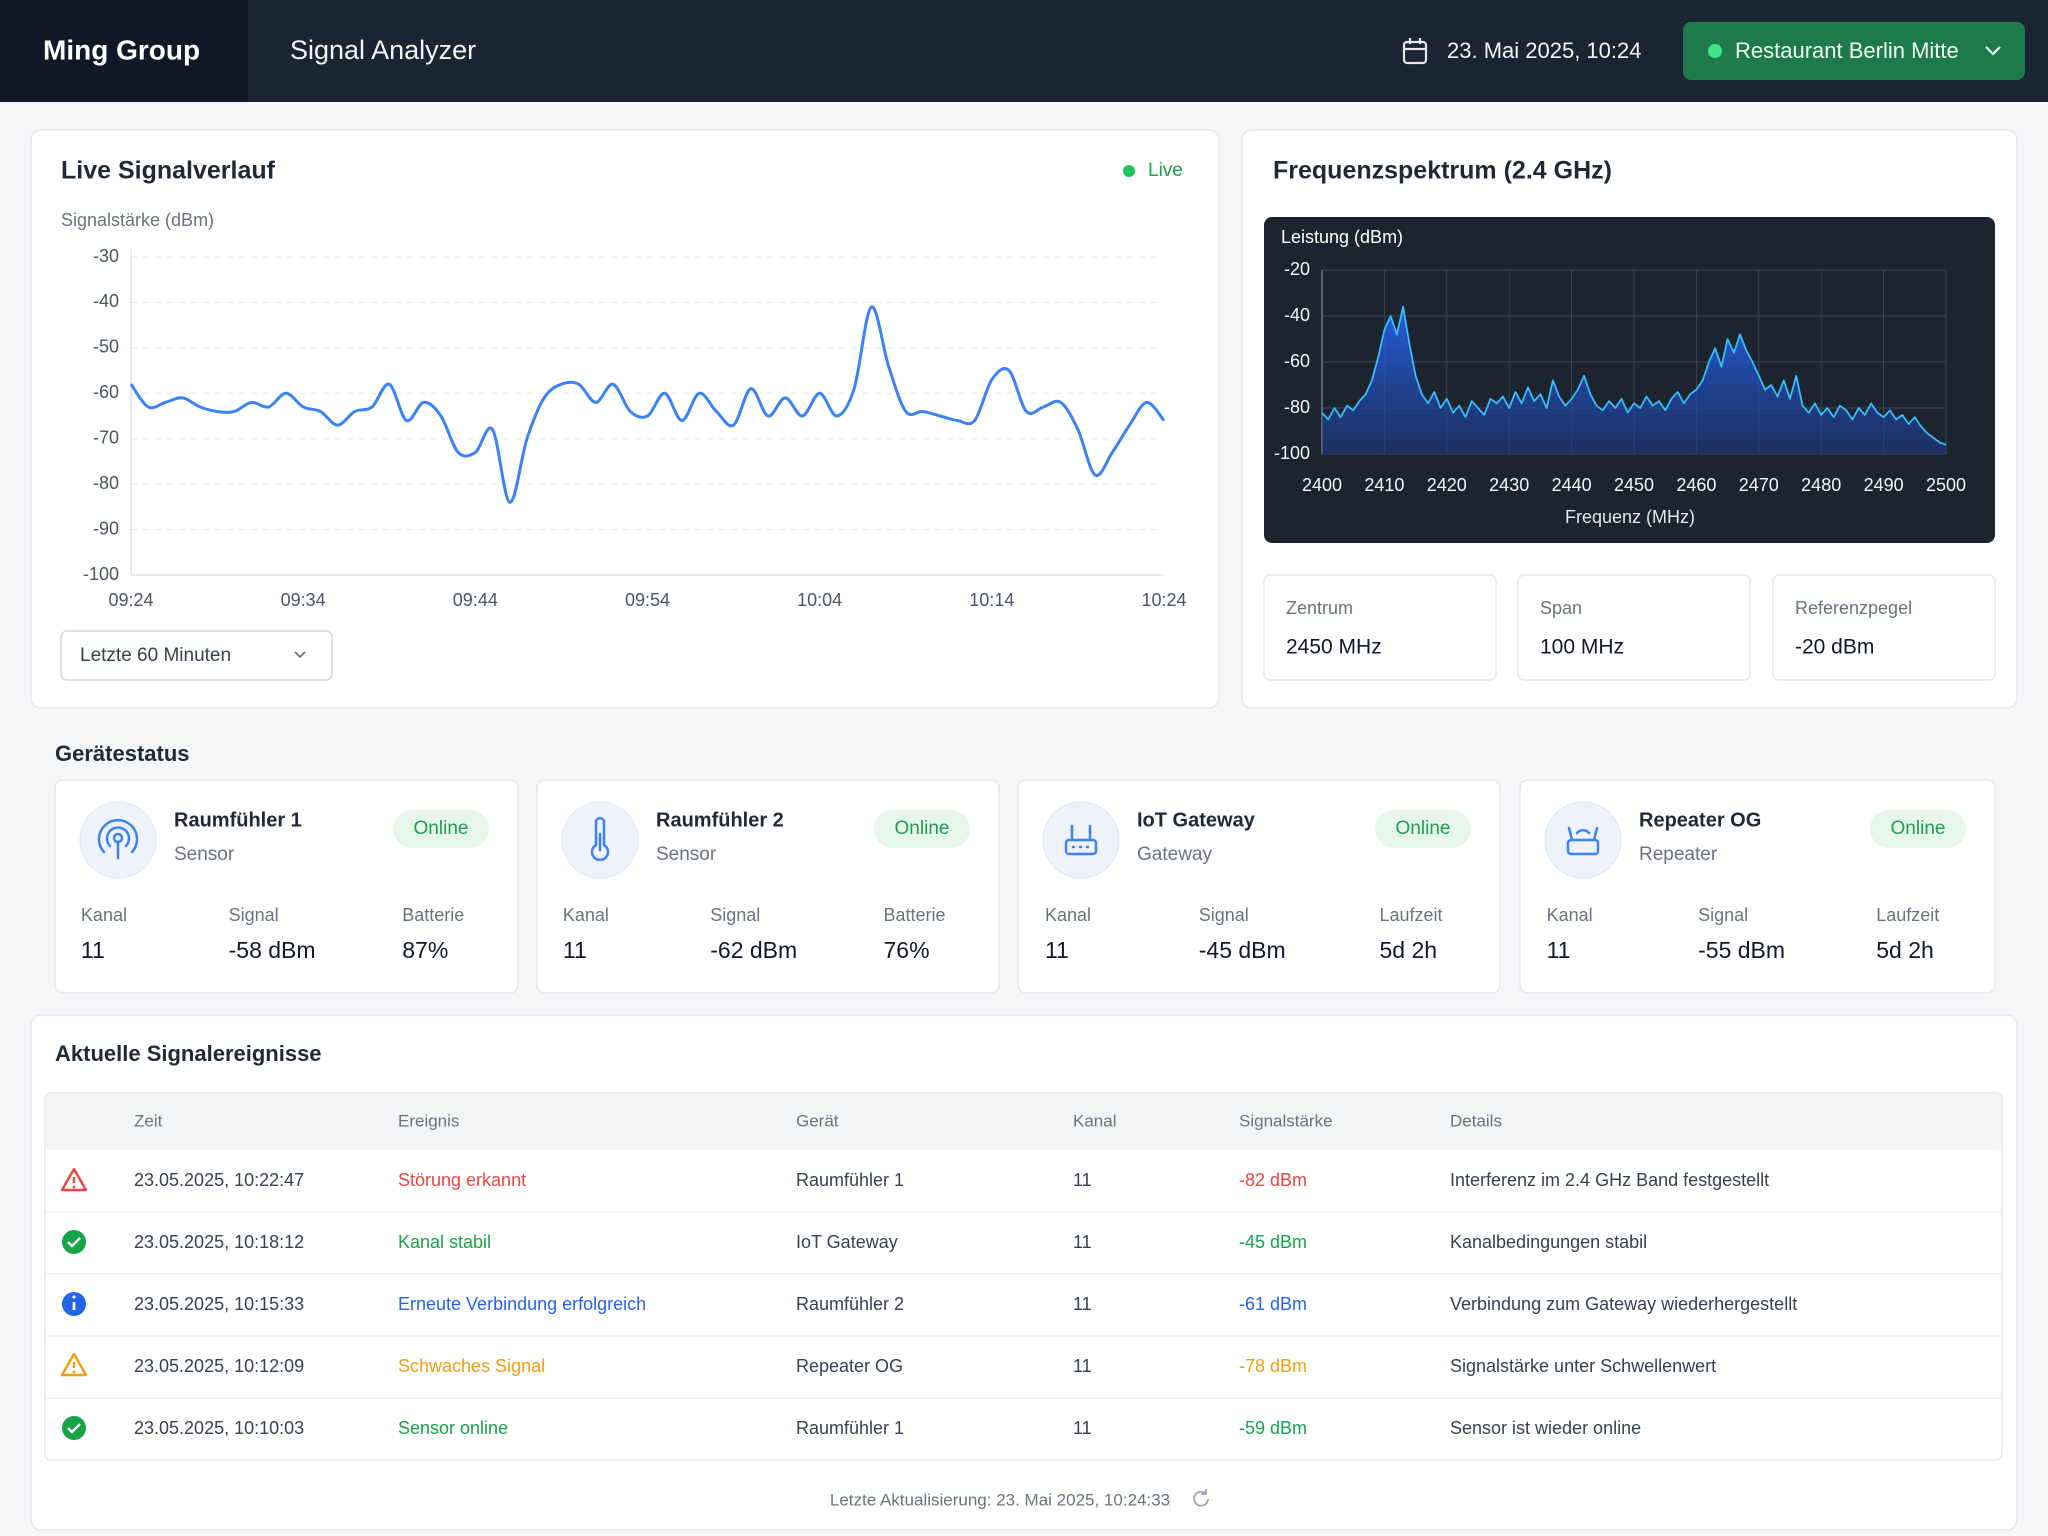 This screenshot has height=1536, width=2048. What do you see at coordinates (849, 1366) in the screenshot?
I see `cell: Repeater OG` at bounding box center [849, 1366].